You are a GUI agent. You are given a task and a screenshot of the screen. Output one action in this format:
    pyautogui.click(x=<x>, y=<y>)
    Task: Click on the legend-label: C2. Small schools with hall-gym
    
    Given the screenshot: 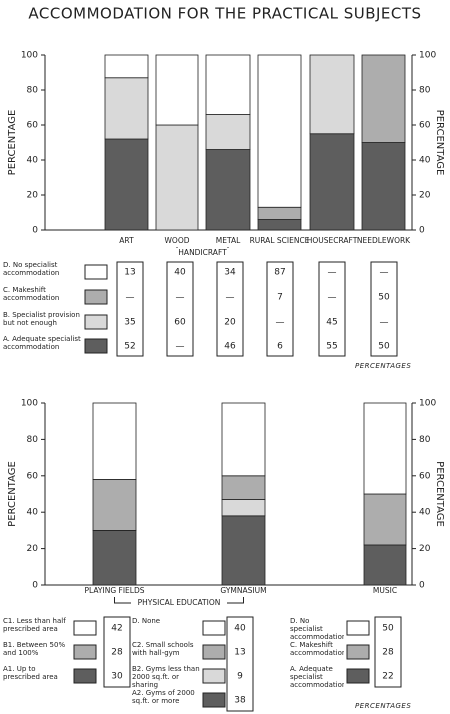 What is the action you would take?
    pyautogui.click(x=163, y=649)
    